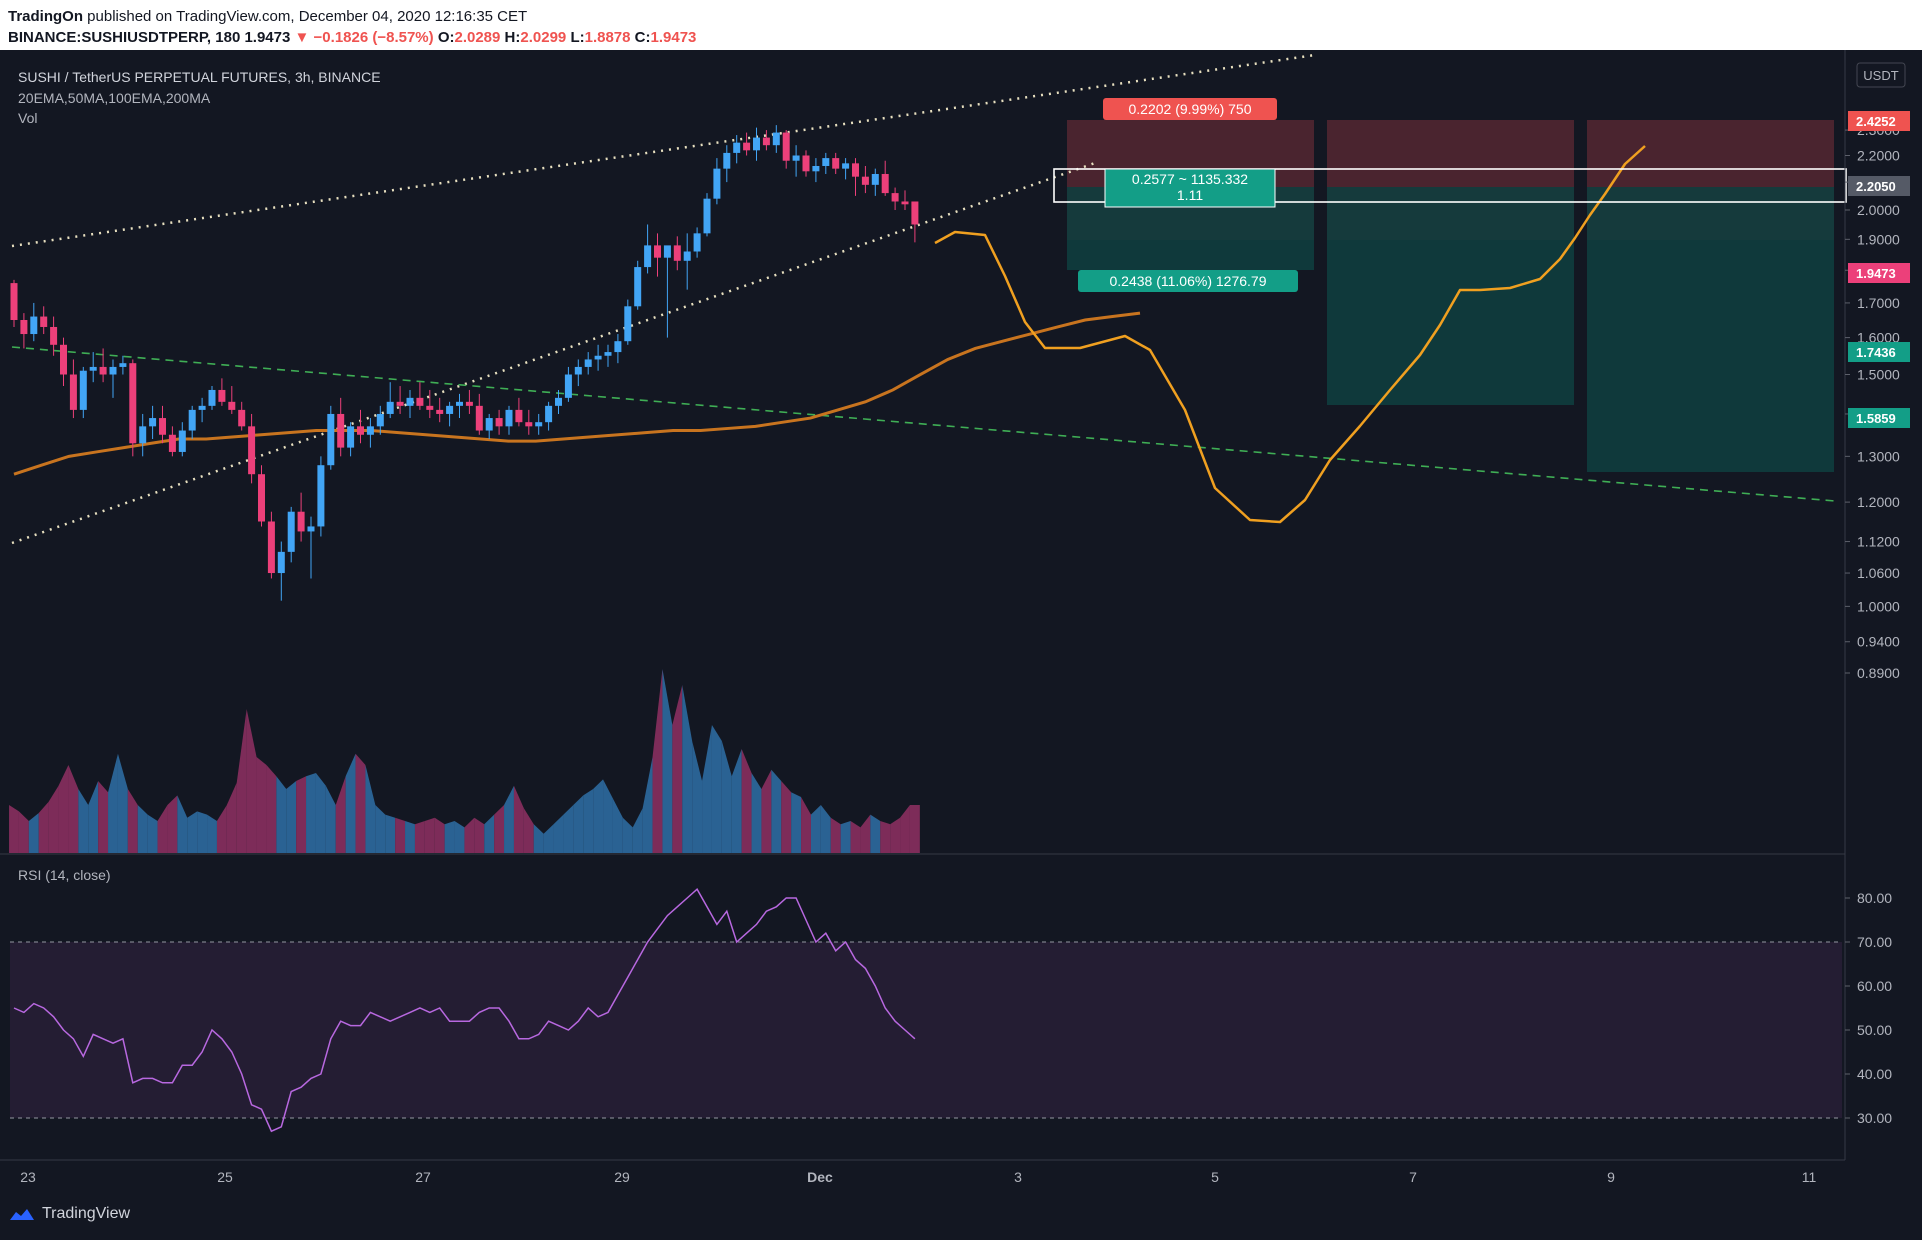 The width and height of the screenshot is (1922, 1240). I want to click on rsi-axis: 30.00 40.00 50.00 60.00 70.00 80.00, so click(1868, 1008).